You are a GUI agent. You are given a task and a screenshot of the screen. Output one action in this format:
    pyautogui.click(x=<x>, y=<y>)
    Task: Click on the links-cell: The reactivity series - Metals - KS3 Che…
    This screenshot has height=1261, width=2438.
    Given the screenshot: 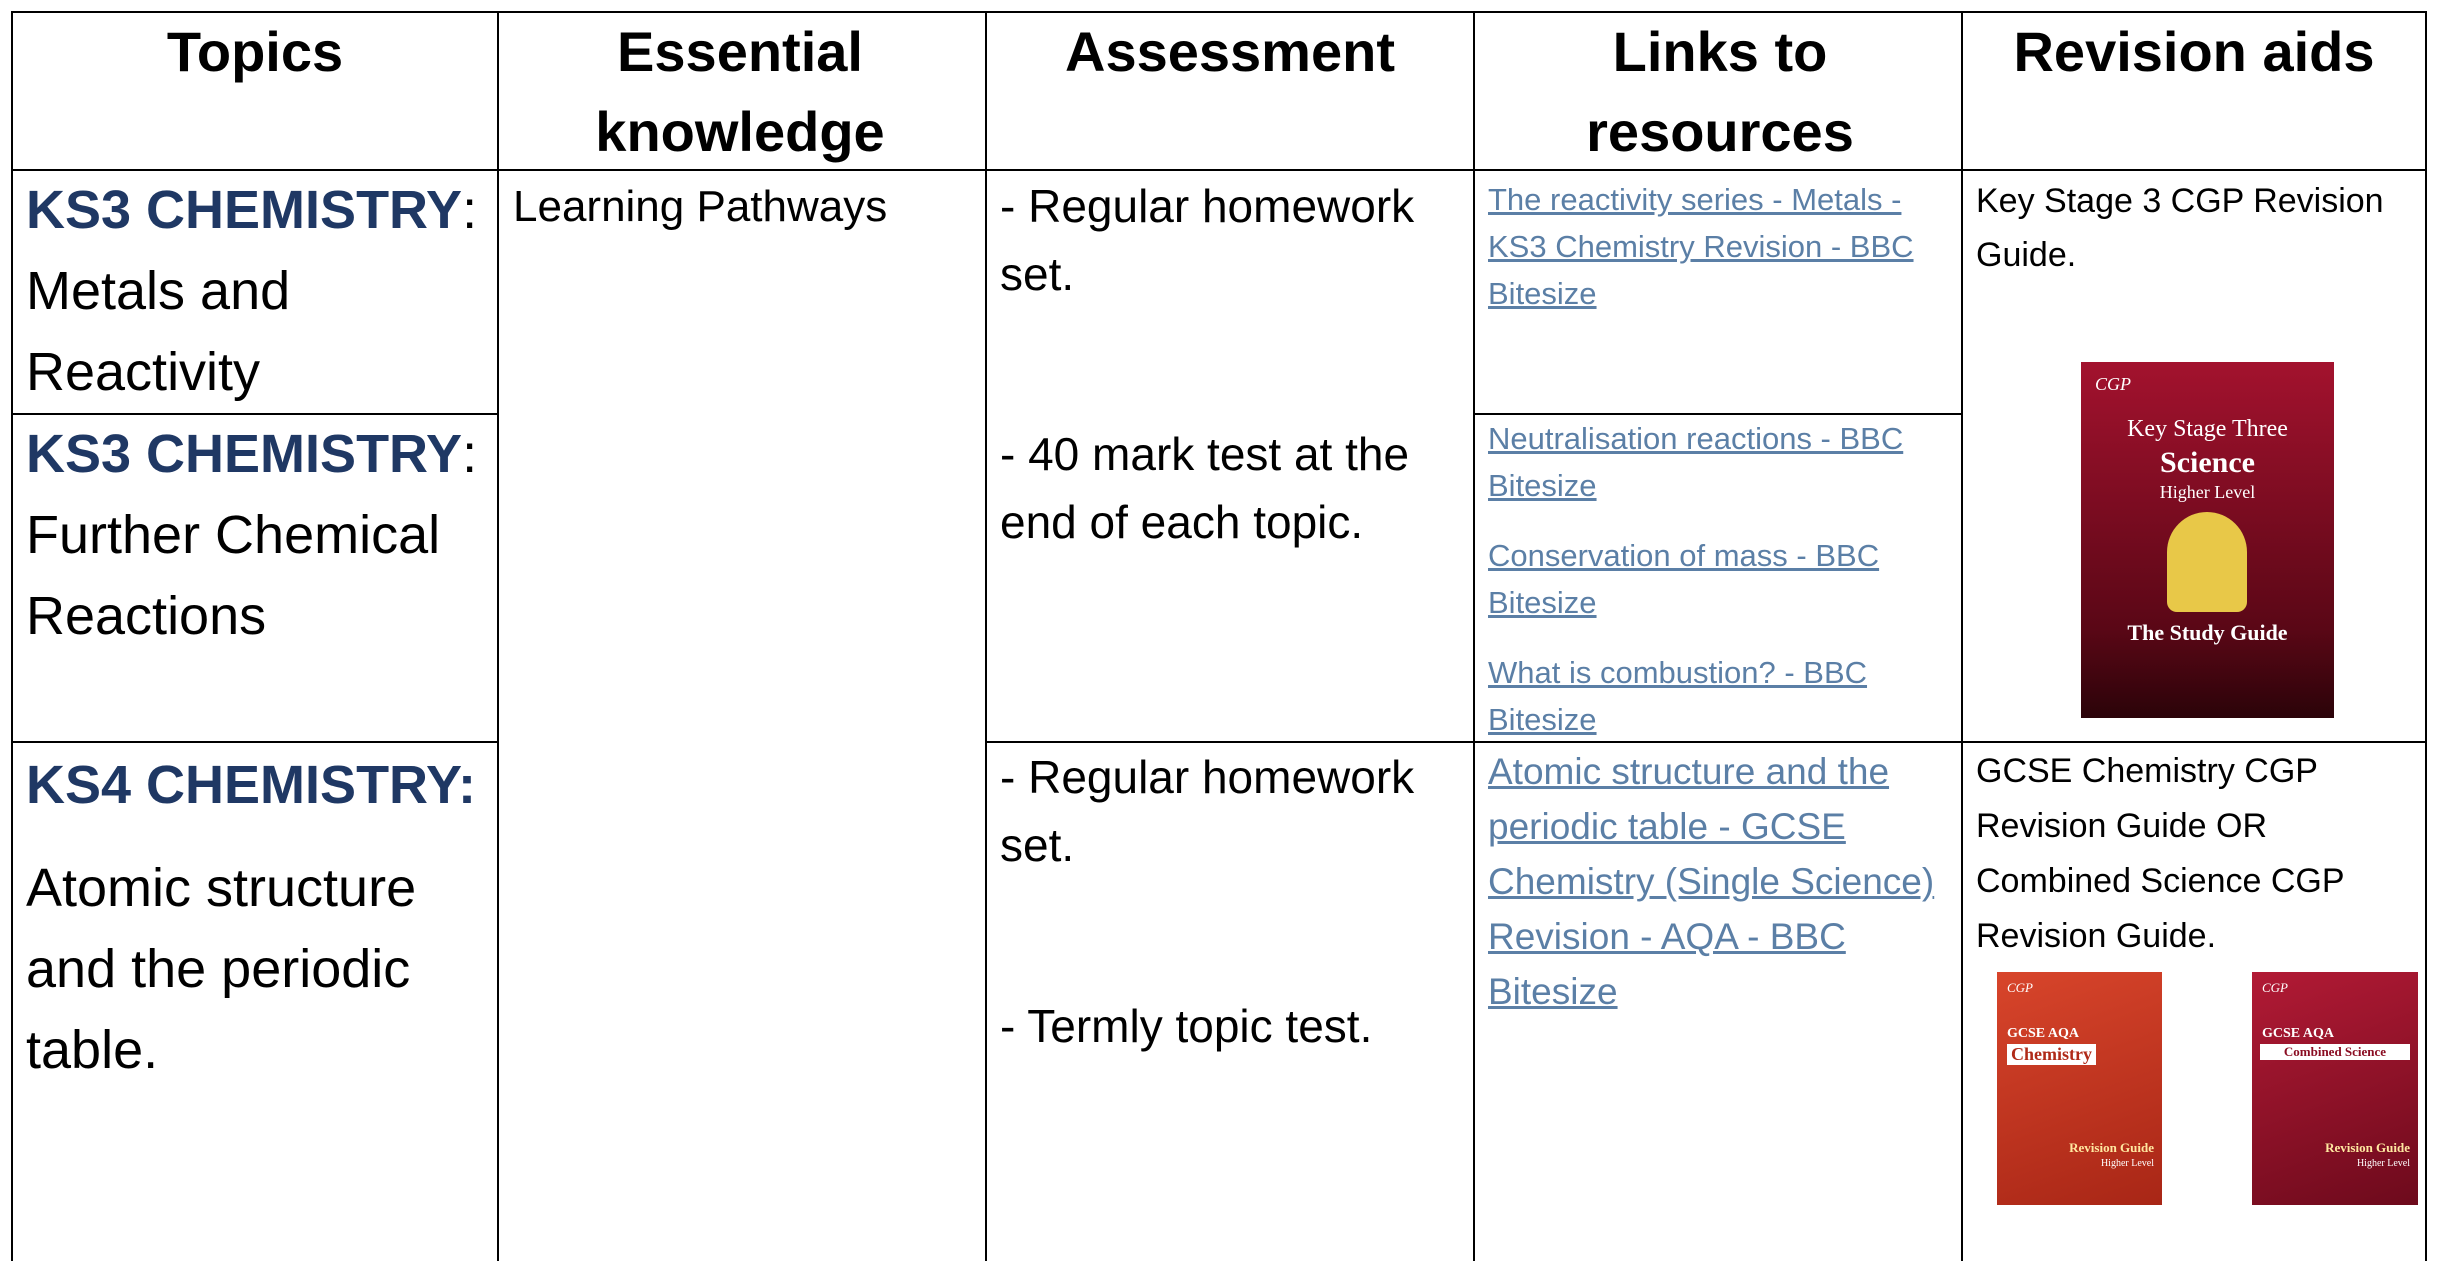 What is the action you would take?
    pyautogui.click(x=1723, y=246)
    